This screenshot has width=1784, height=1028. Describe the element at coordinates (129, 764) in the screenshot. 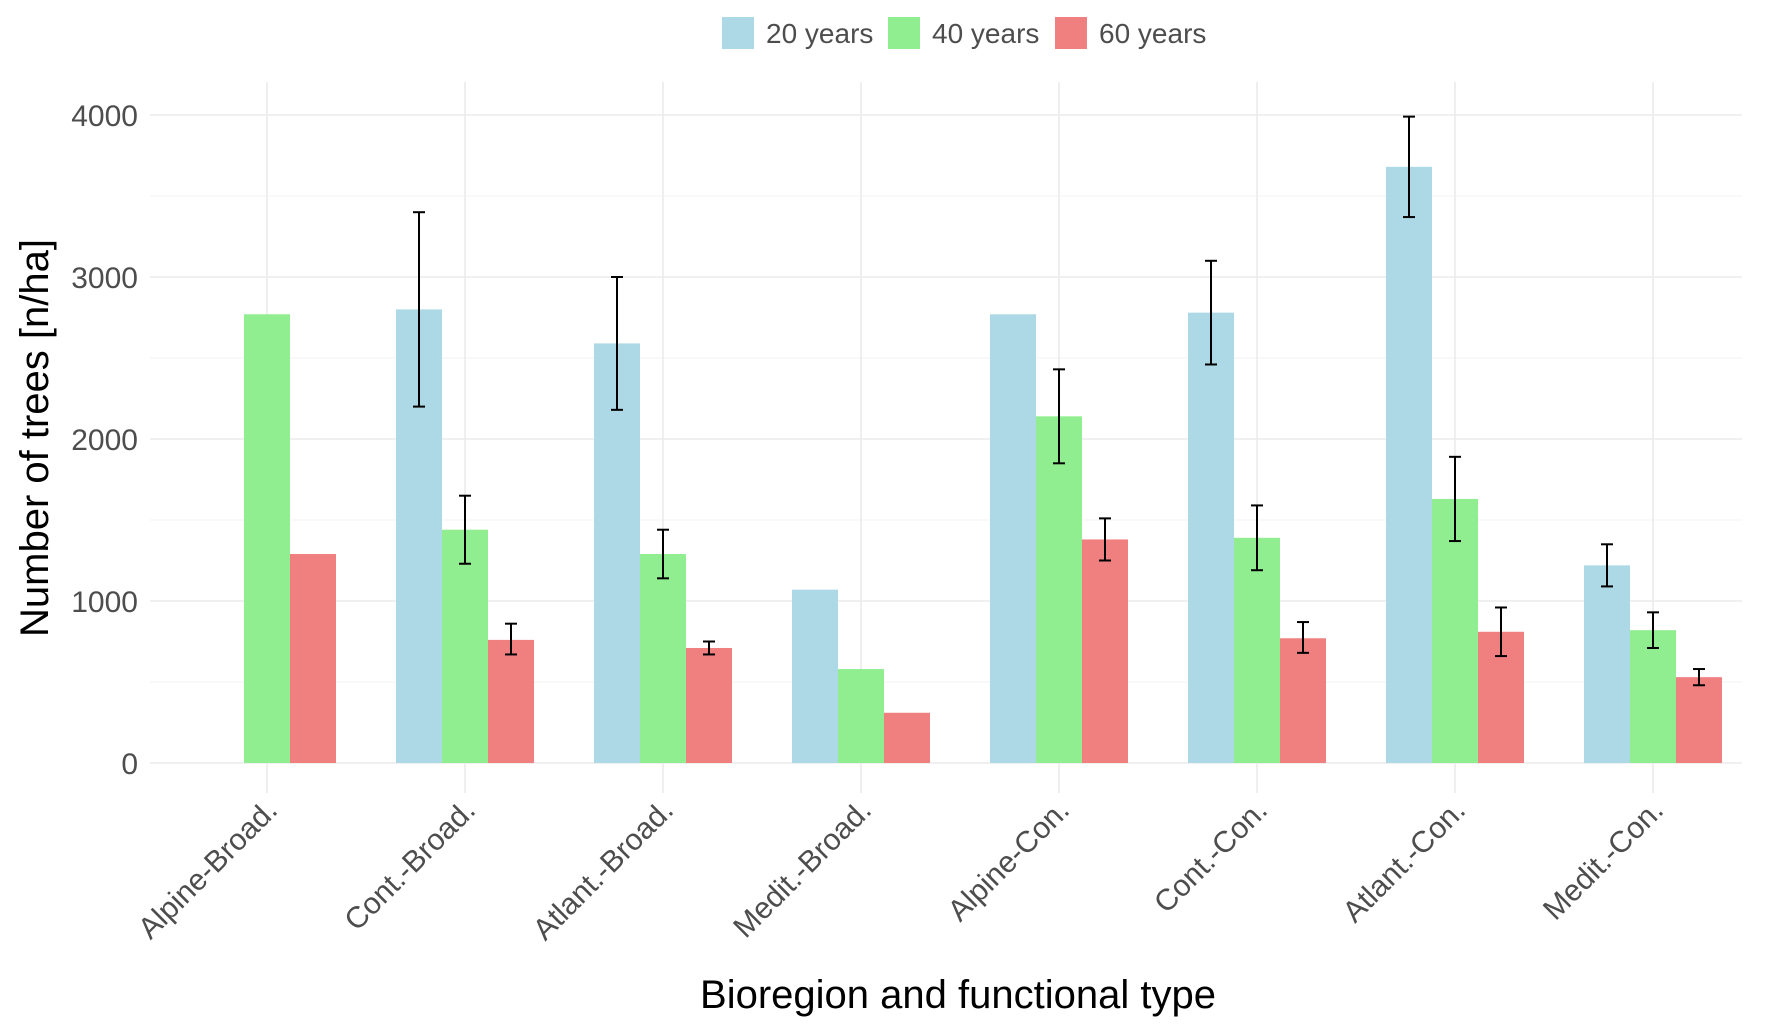

I see `y-tick-label: 0` at that location.